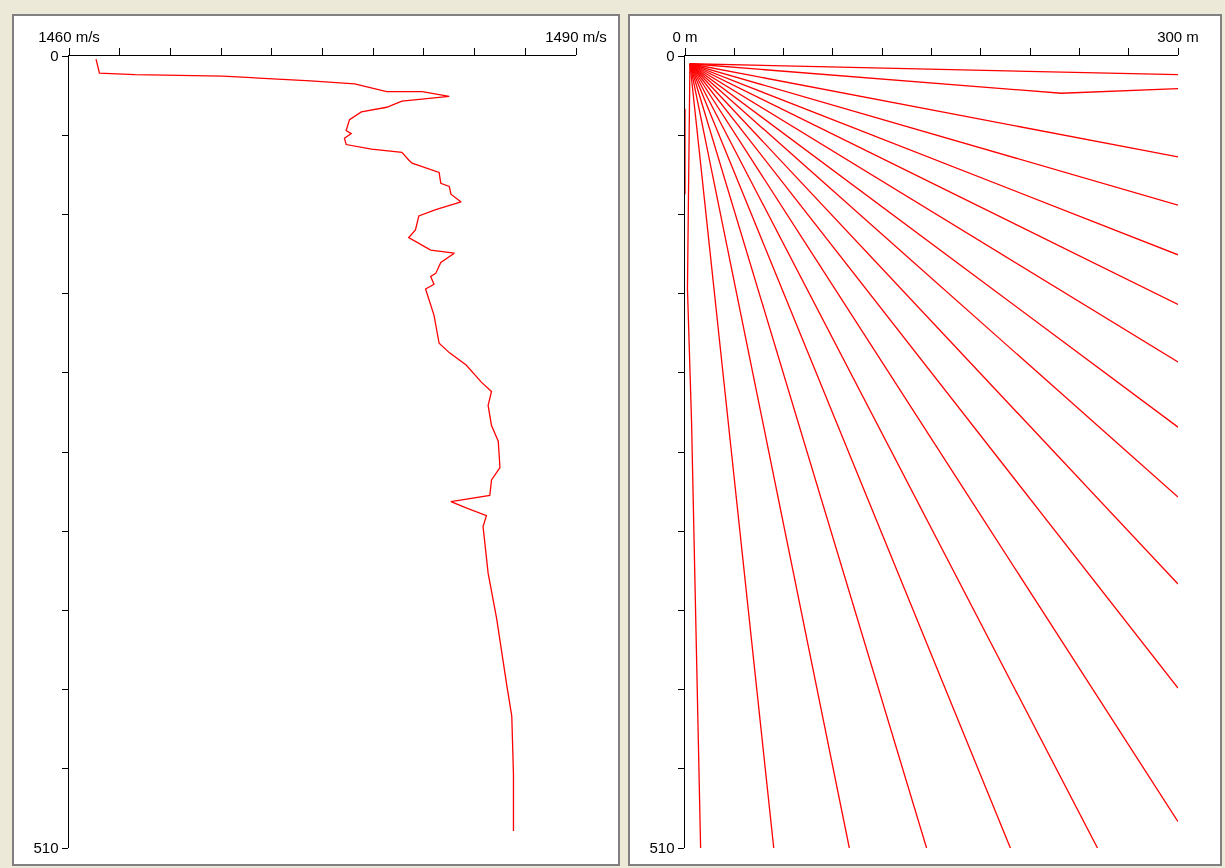 The width and height of the screenshot is (1225, 868). Describe the element at coordinates (576, 36) in the screenshot. I see `x-tick-label: 1490 m/s` at that location.